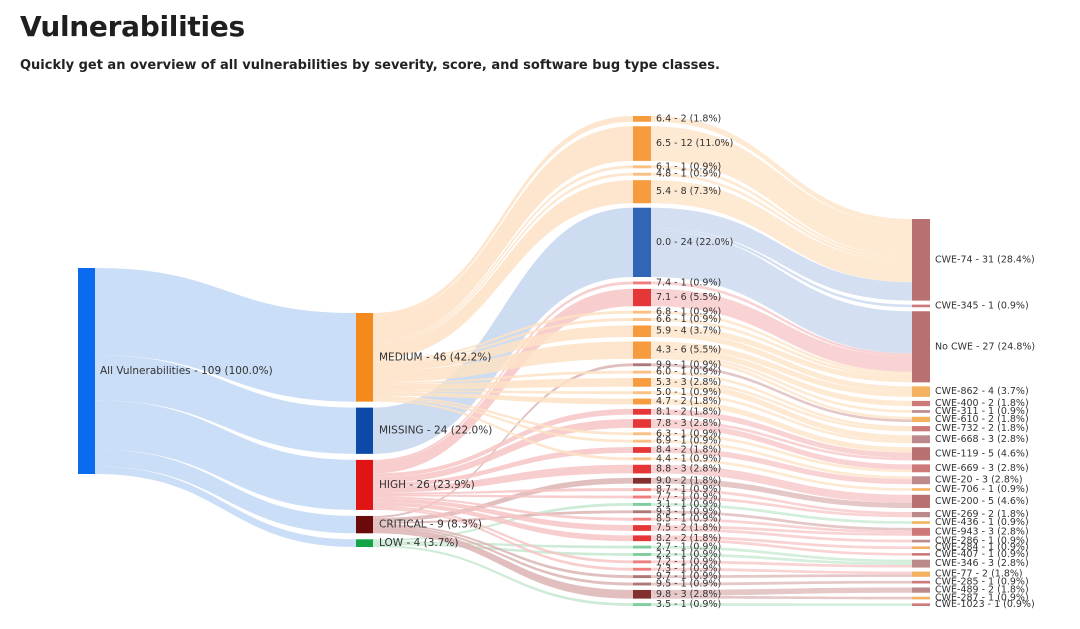 The height and width of the screenshot is (629, 1080). Describe the element at coordinates (427, 485) in the screenshot. I see `node-label-severity-high: HIGH - 26 (23.9%)` at that location.